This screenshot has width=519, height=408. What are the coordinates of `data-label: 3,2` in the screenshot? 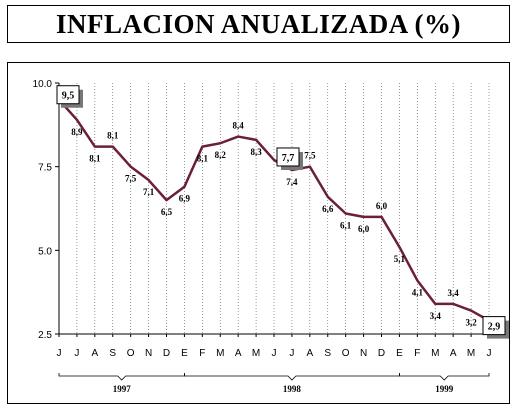 It's located at (471, 323).